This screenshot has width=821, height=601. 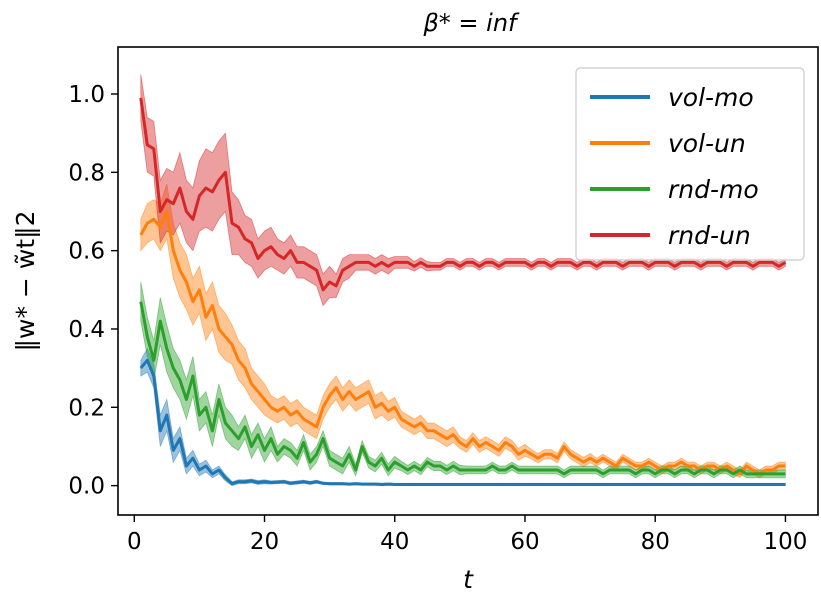 What do you see at coordinates (709, 235) in the screenshot?
I see `legend-label-rnd-un: rnd-un` at bounding box center [709, 235].